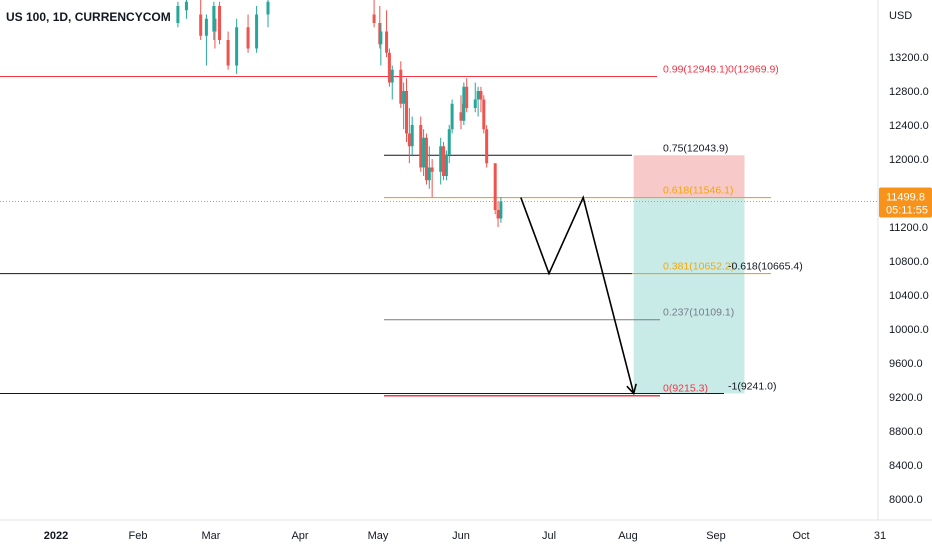 The height and width of the screenshot is (550, 932). I want to click on fib-level-label: 0.237(10109.1), so click(698, 313).